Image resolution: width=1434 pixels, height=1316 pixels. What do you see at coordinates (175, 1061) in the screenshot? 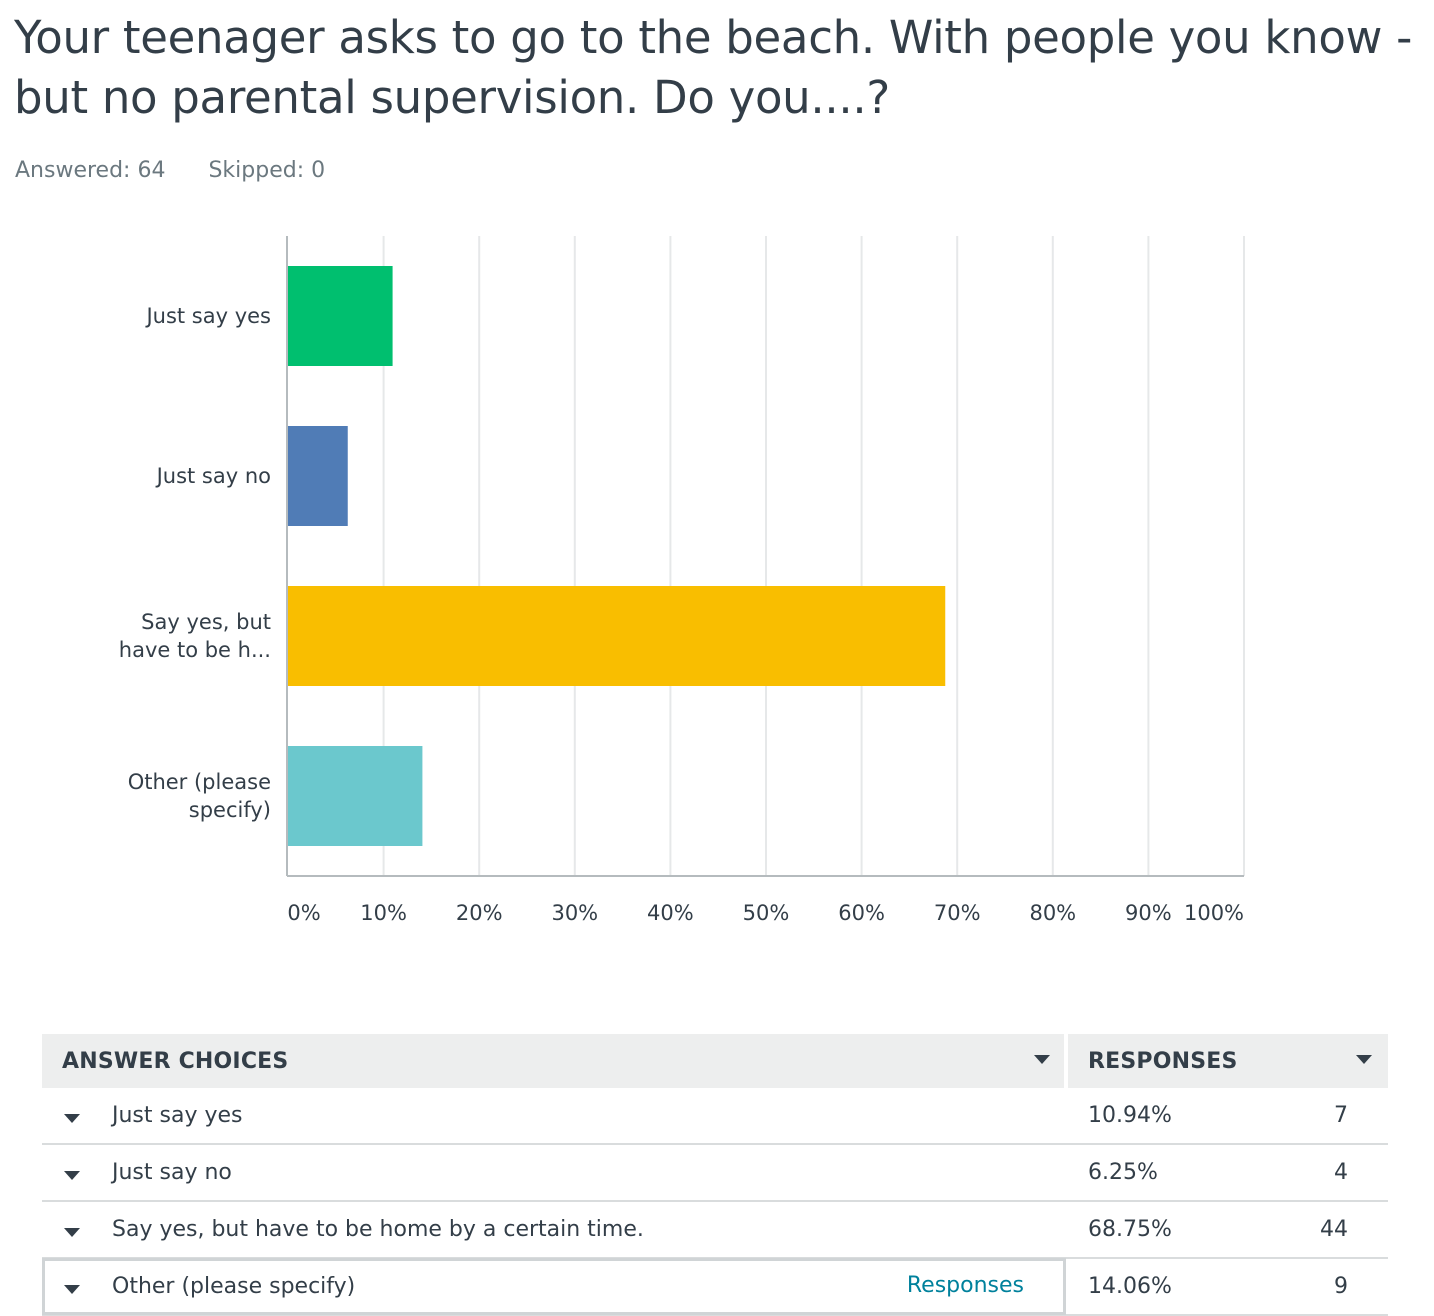
I see `answer-choices-header-label: ANSWER CHOICES` at bounding box center [175, 1061].